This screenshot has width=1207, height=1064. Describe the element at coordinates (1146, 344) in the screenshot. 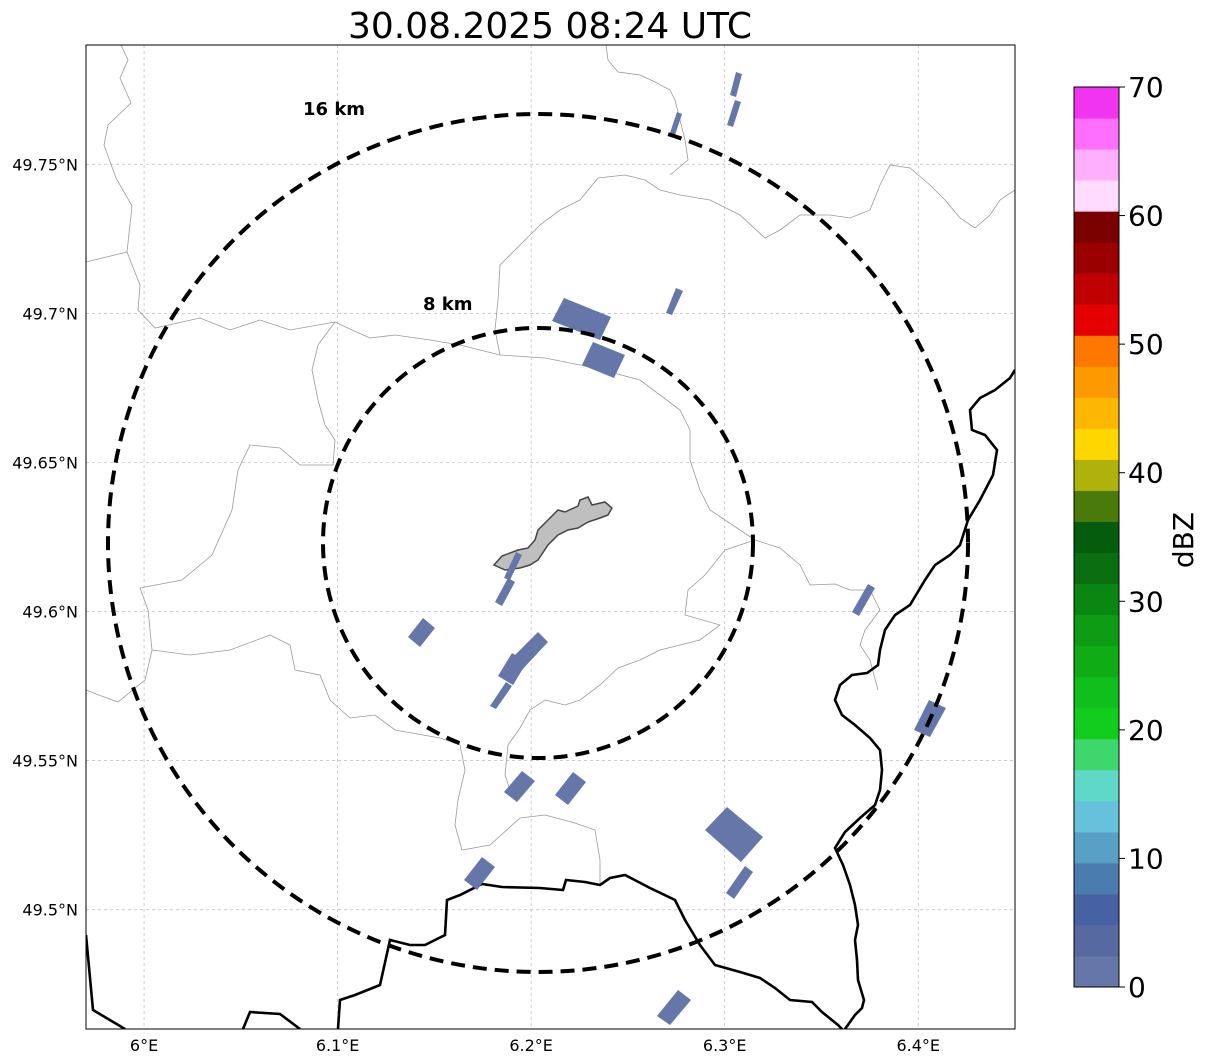

I see `colorbar-tick-label: 50` at that location.